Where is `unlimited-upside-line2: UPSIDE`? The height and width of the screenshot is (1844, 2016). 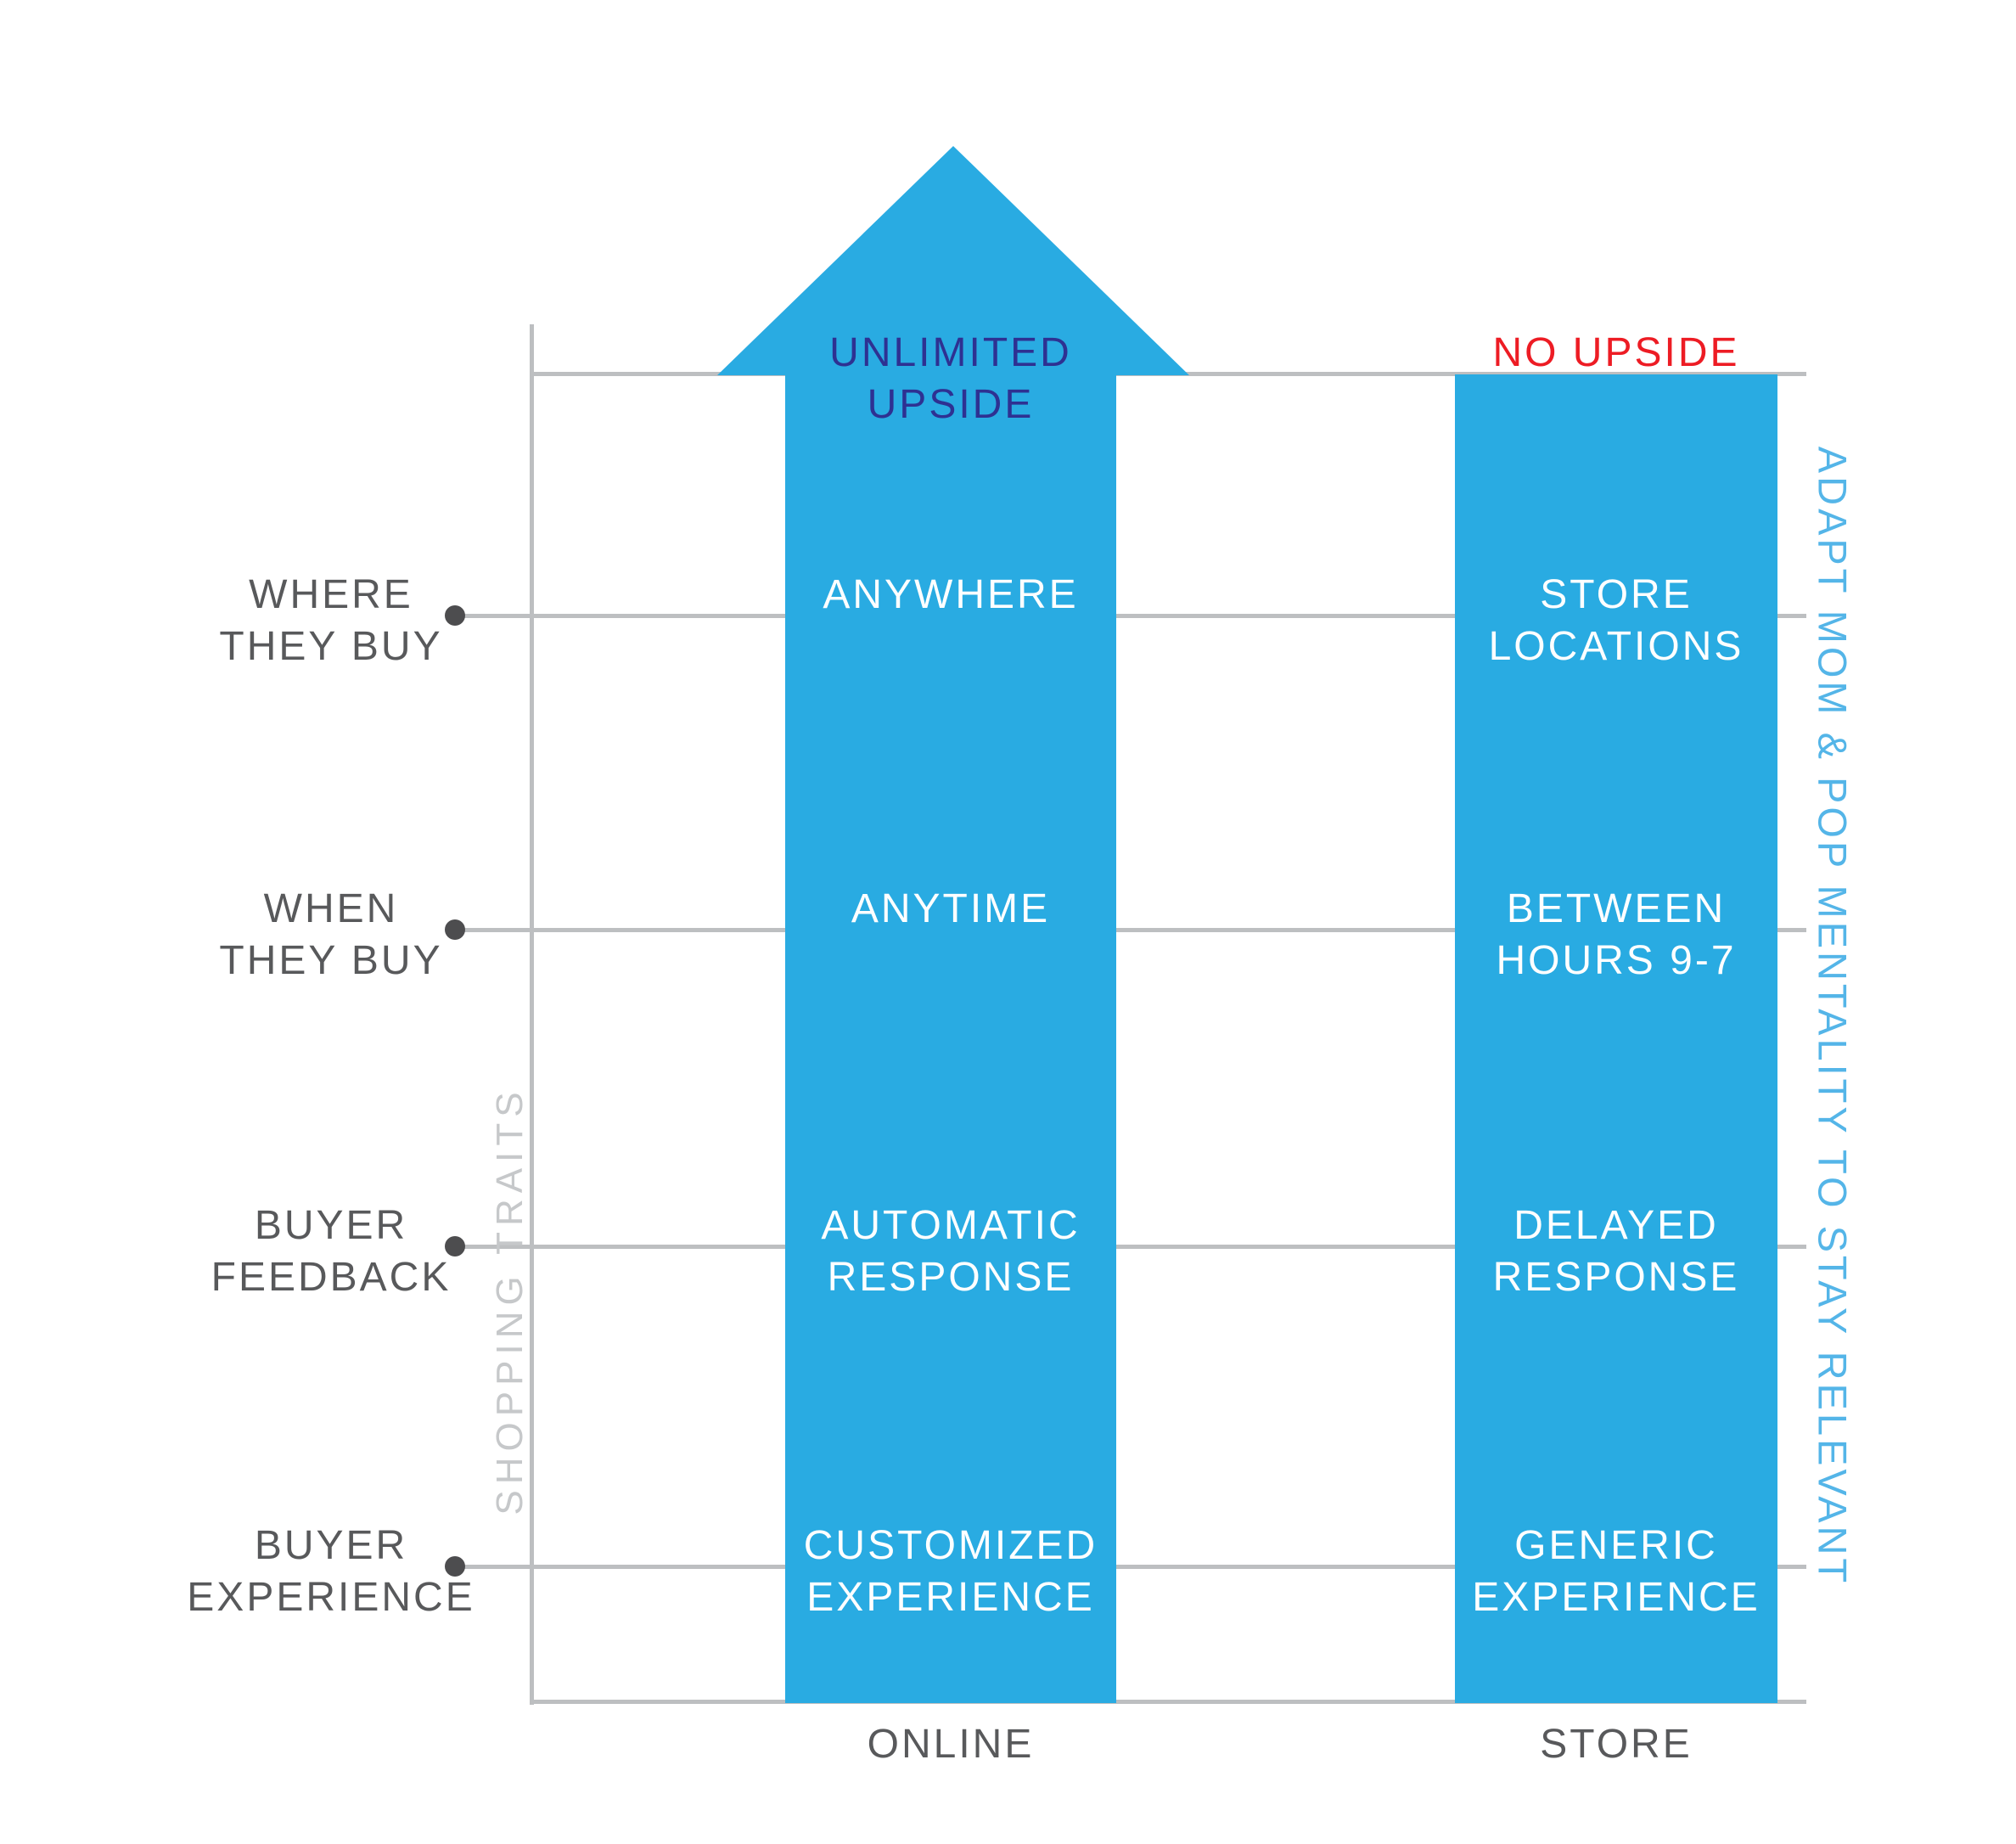 unlimited-upside-line2: UPSIDE is located at coordinates (951, 405).